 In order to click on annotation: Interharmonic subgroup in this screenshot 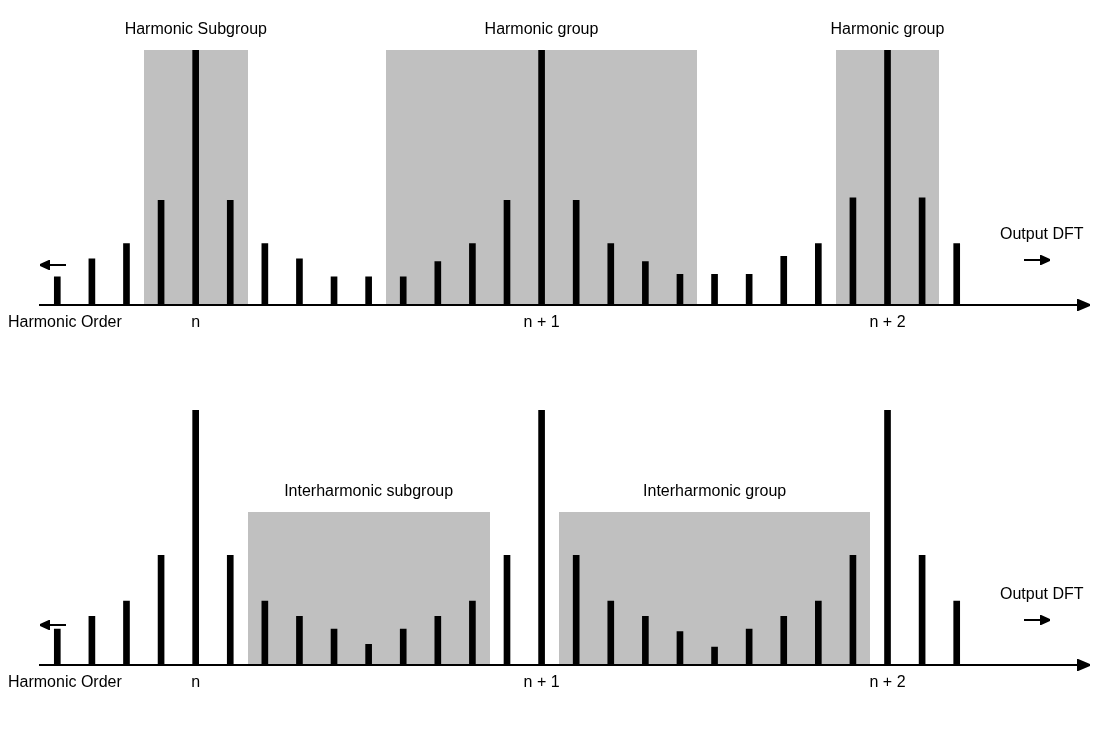, I will do `click(369, 490)`.